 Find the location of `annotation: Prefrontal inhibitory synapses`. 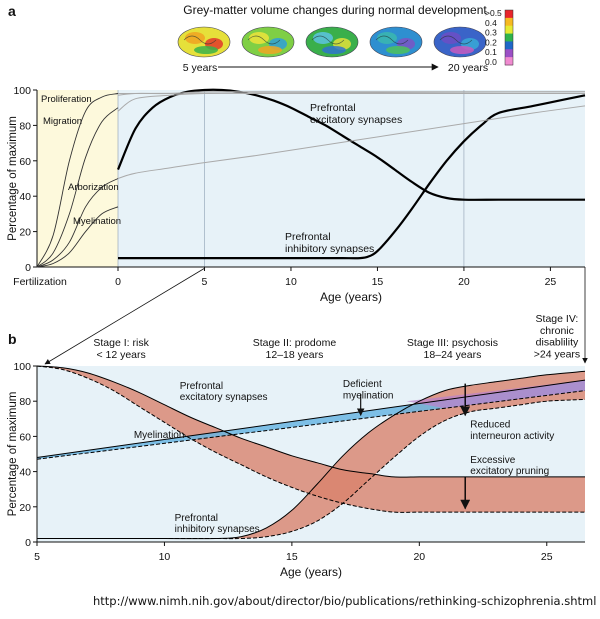

annotation: Prefrontal inhibitory synapses is located at coordinates (217, 524).